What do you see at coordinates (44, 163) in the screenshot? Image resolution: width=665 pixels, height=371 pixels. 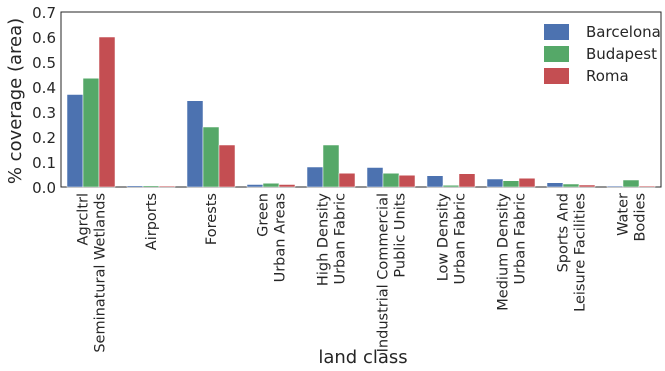 I see `y-tick-label: 0.1` at bounding box center [44, 163].